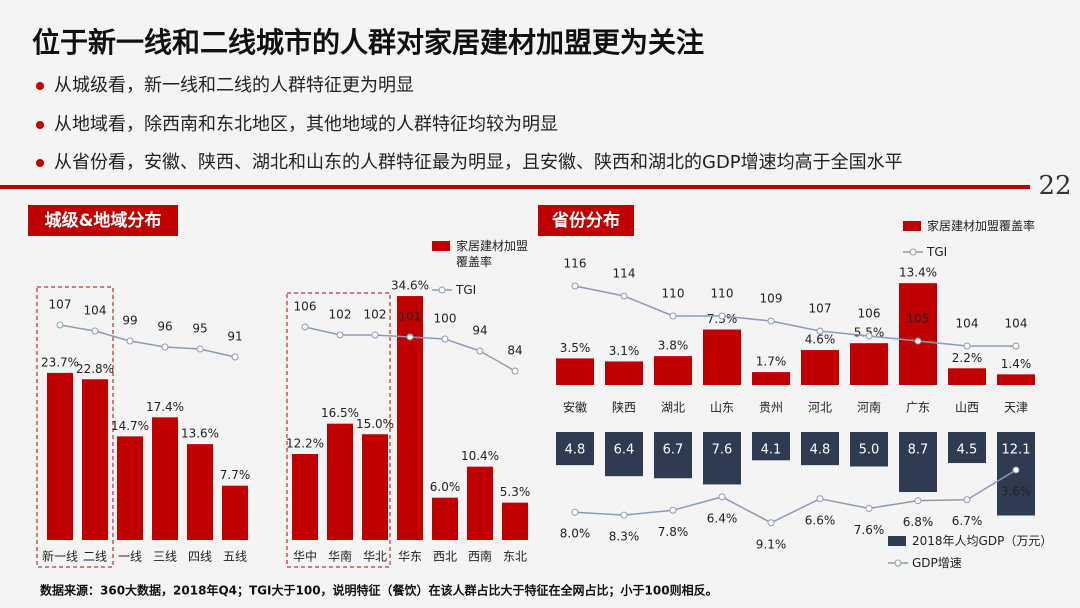 The image size is (1080, 608). Describe the element at coordinates (967, 358) in the screenshot. I see `data-label: 2.2%` at that location.